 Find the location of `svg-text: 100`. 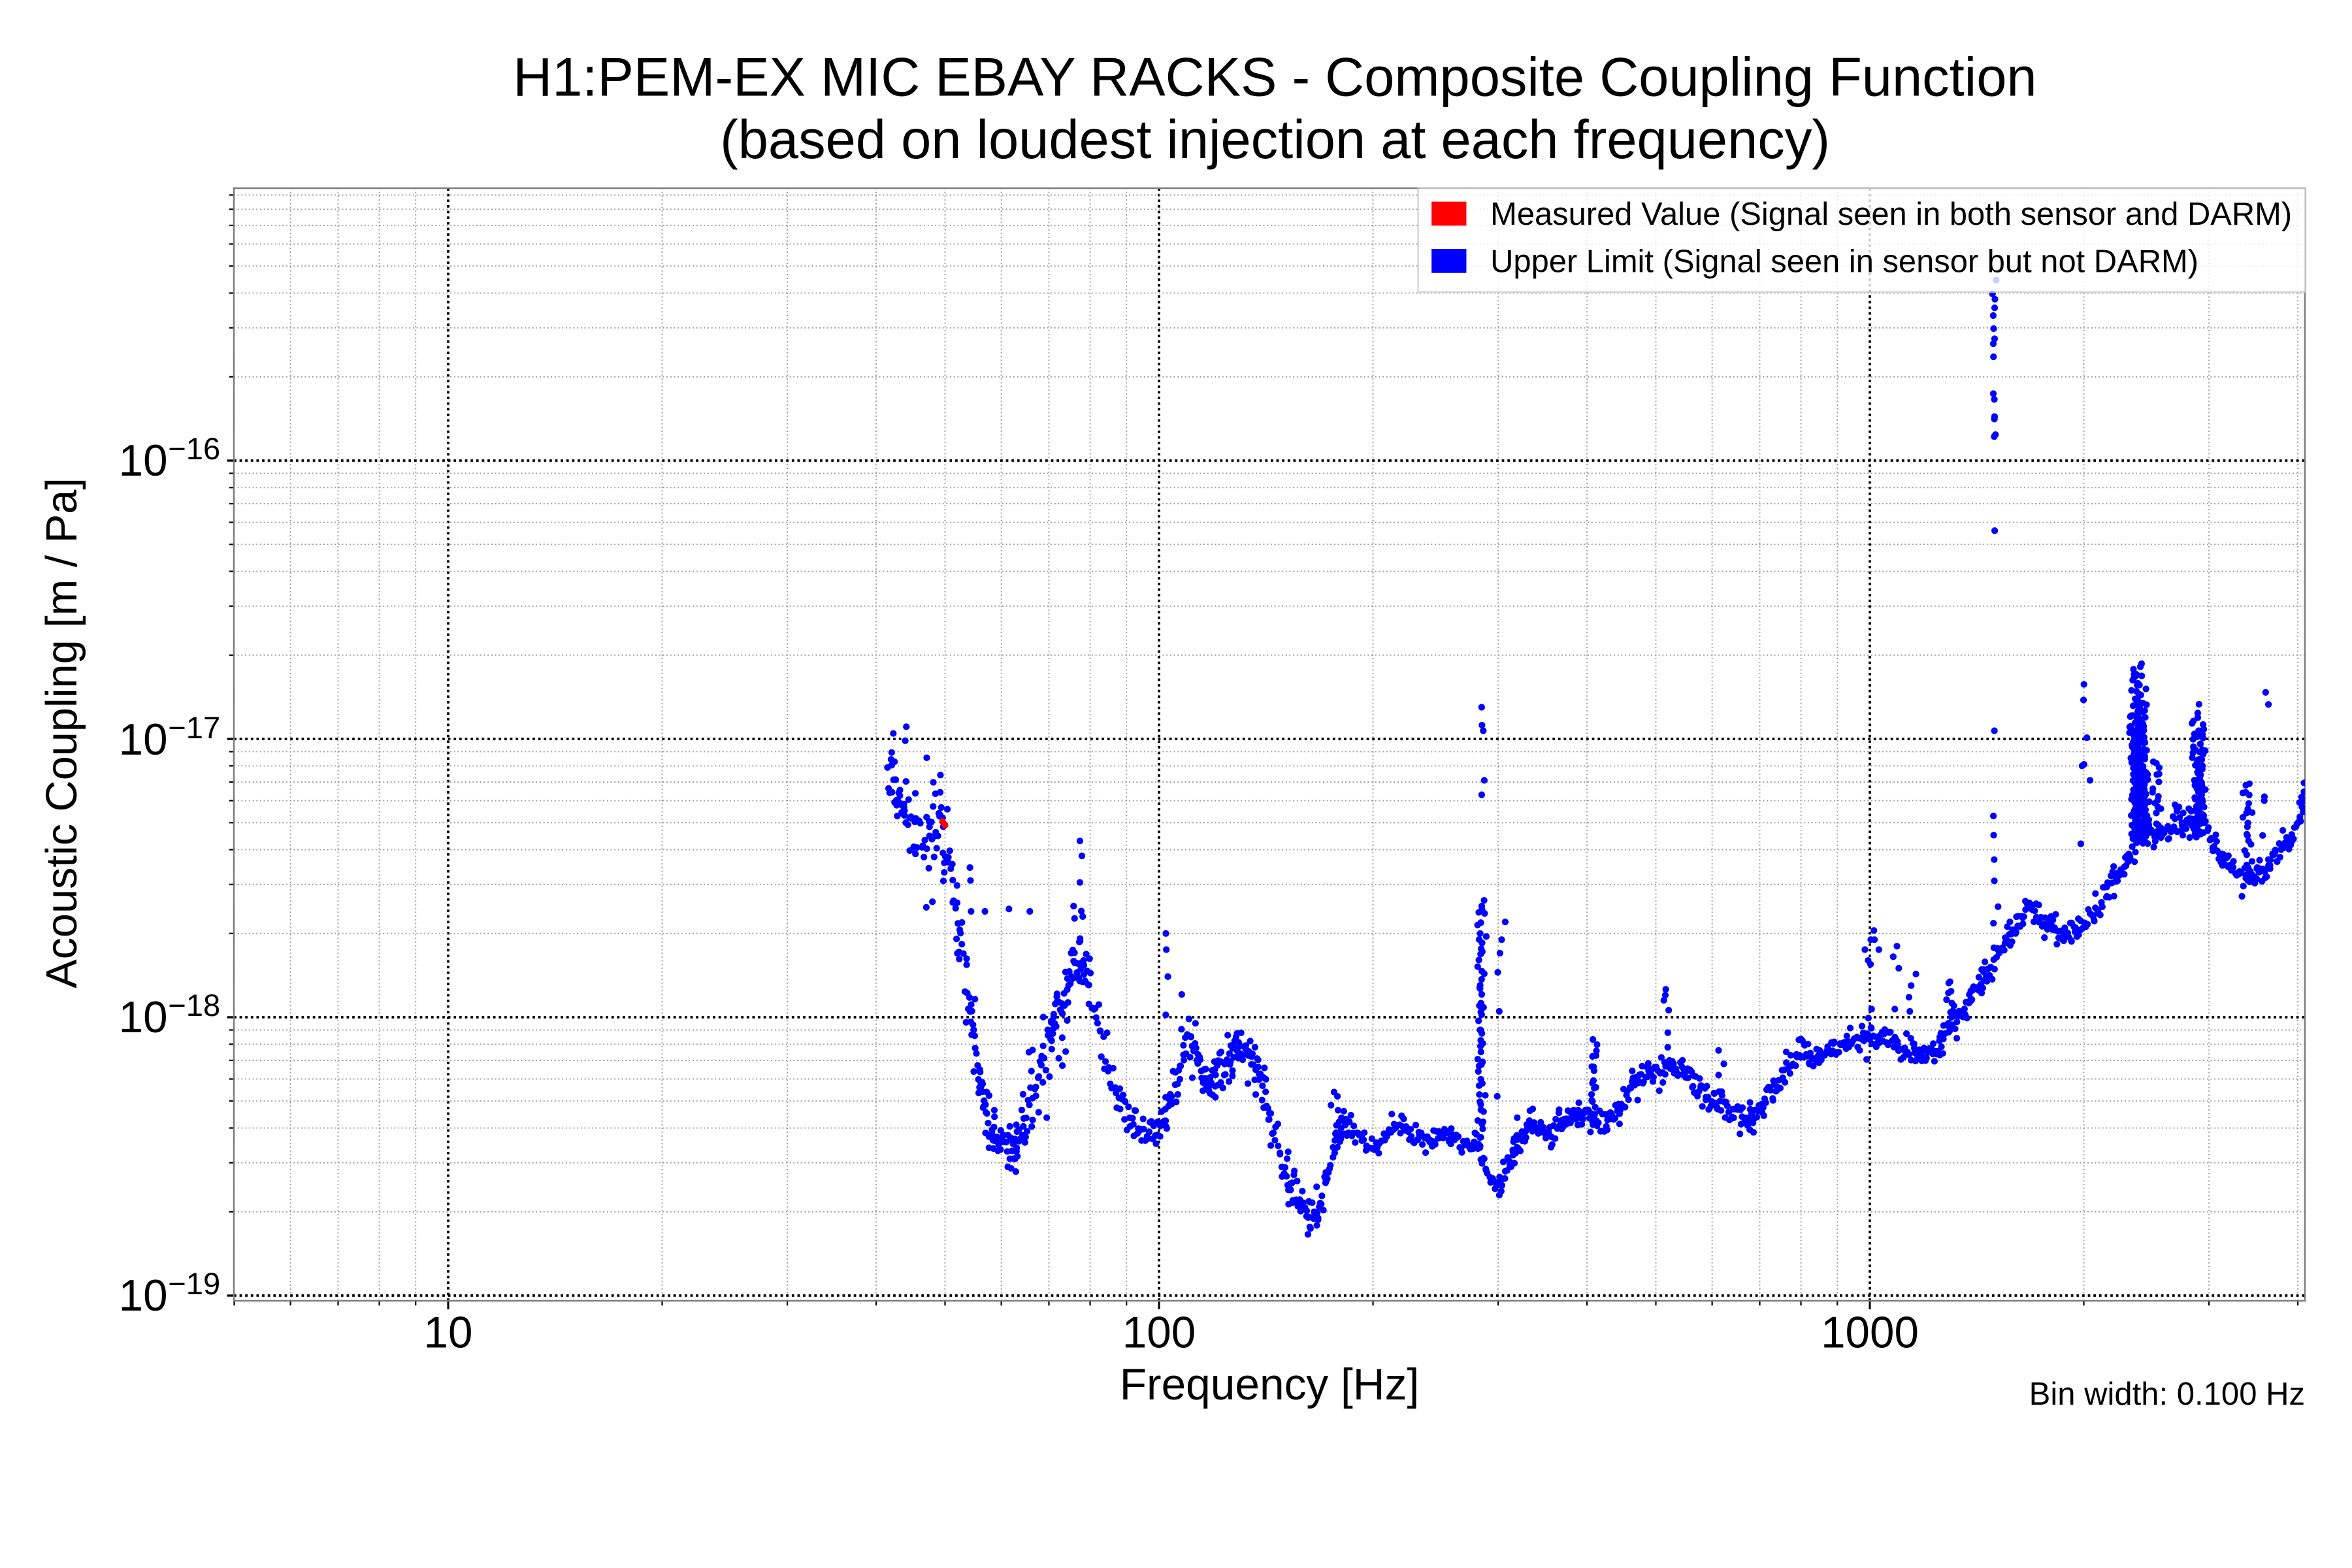

svg-text: 100 is located at coordinates (1159, 1333).